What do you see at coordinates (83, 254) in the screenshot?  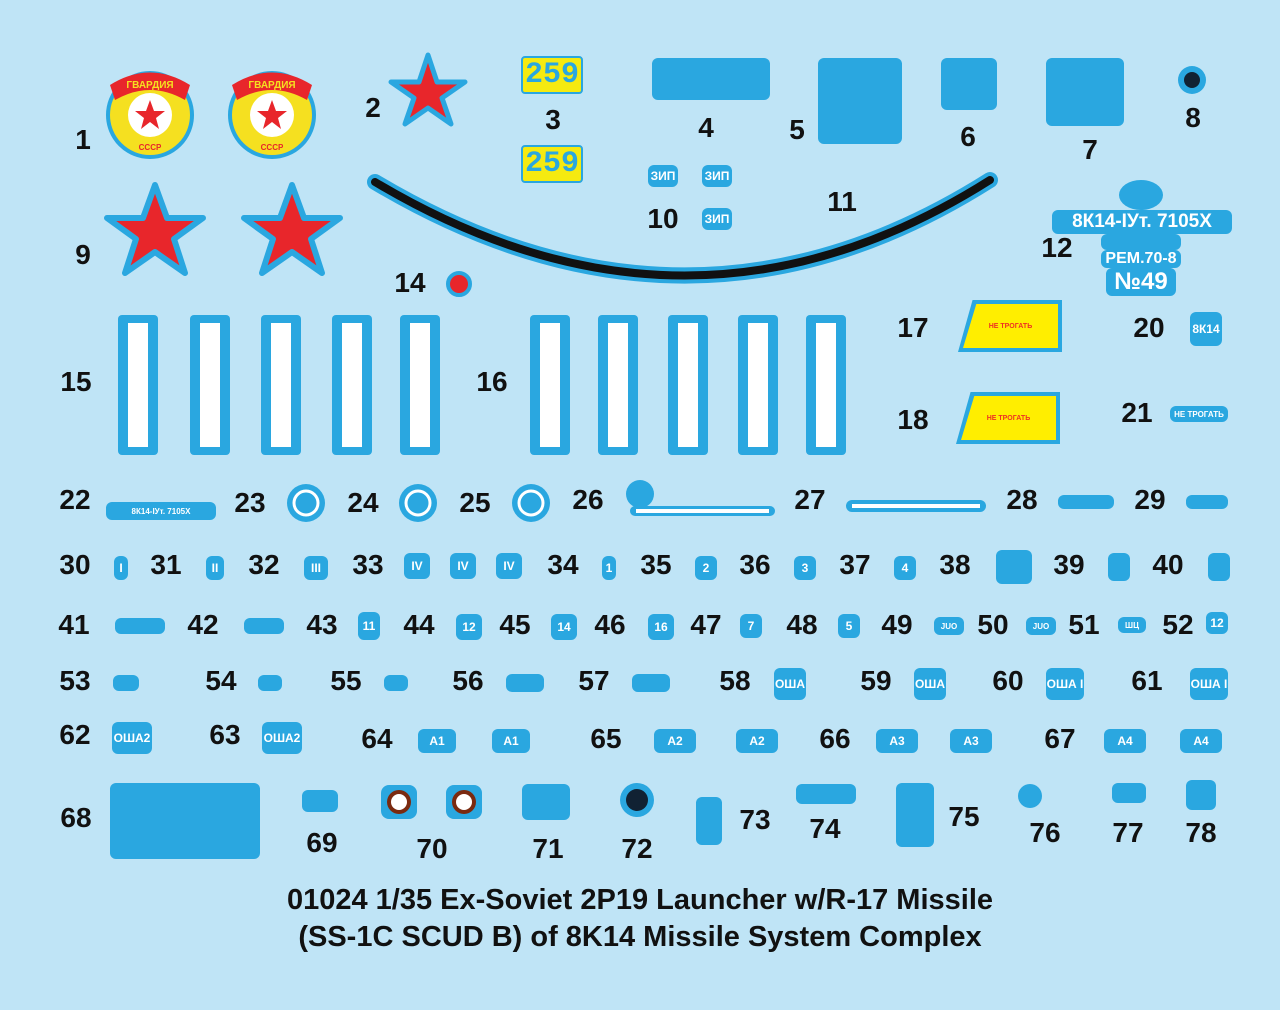 I see `decal-number-label: 9` at bounding box center [83, 254].